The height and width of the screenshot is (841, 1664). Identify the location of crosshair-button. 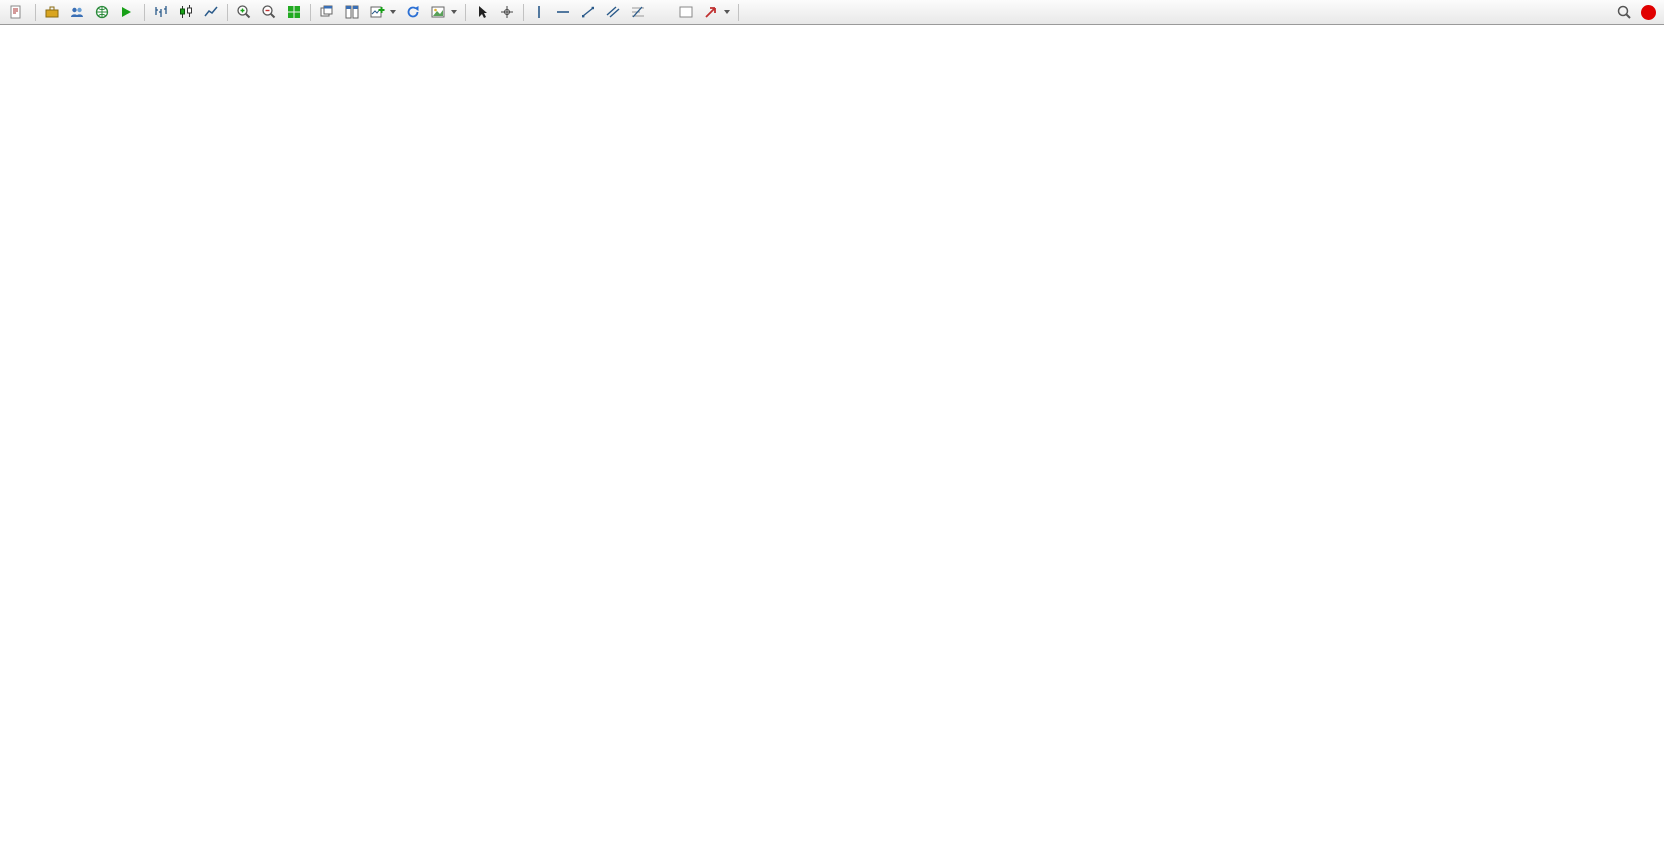
(507, 12).